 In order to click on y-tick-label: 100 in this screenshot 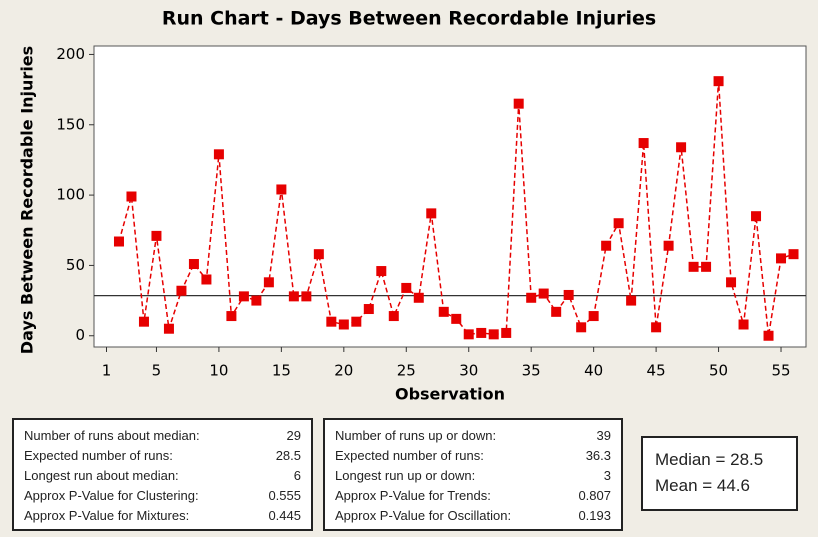, I will do `click(70, 195)`.